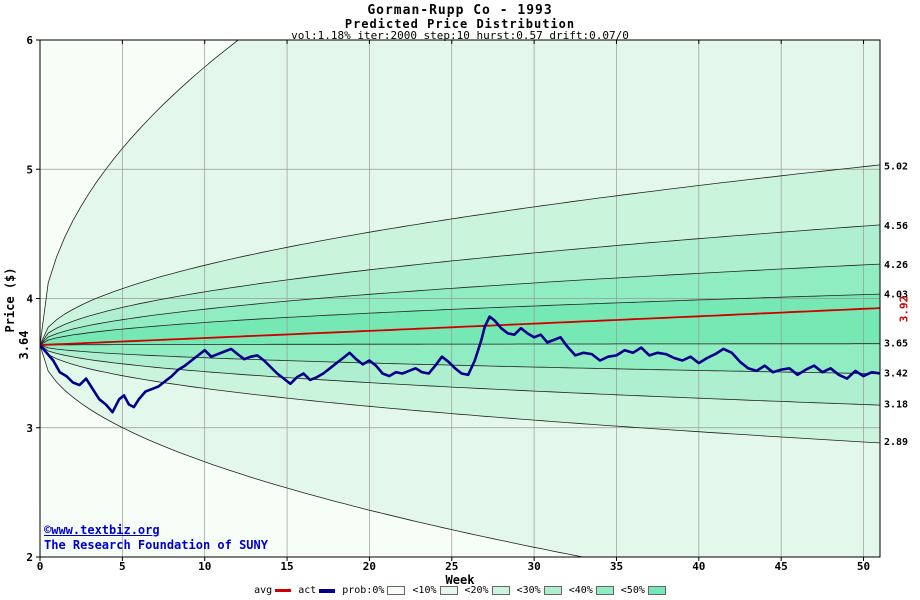  I want to click on legend-label: <40%, so click(580, 590).